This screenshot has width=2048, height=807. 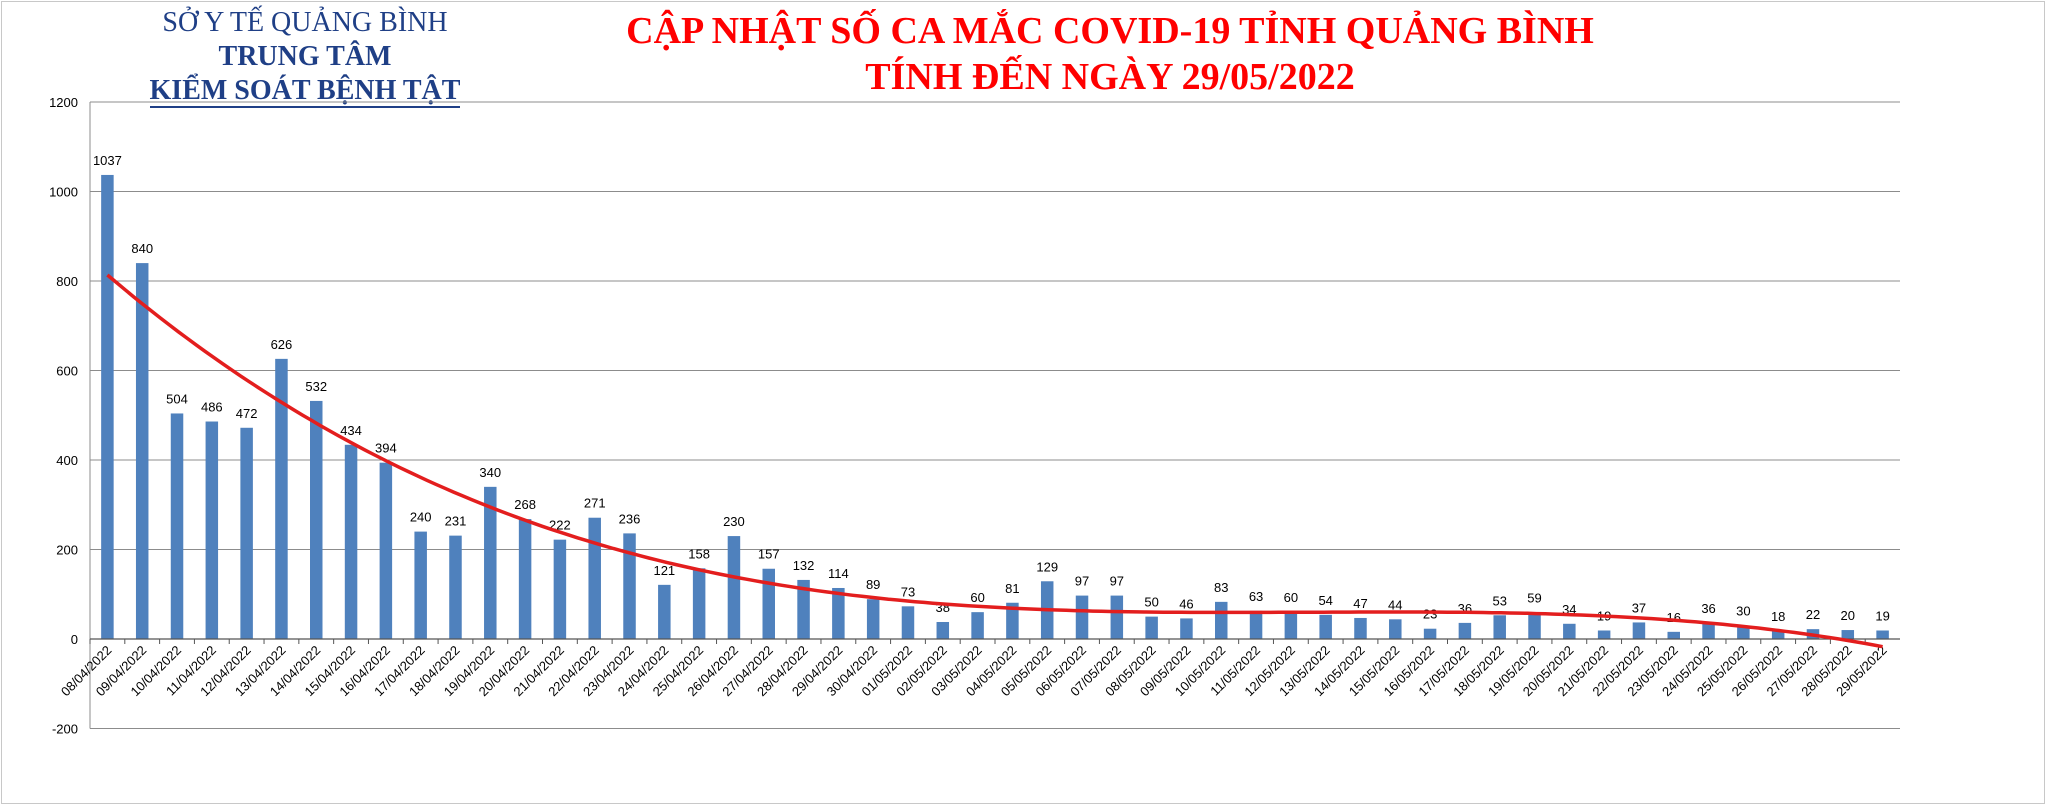 What do you see at coordinates (142, 248) in the screenshot?
I see `data-label: 840` at bounding box center [142, 248].